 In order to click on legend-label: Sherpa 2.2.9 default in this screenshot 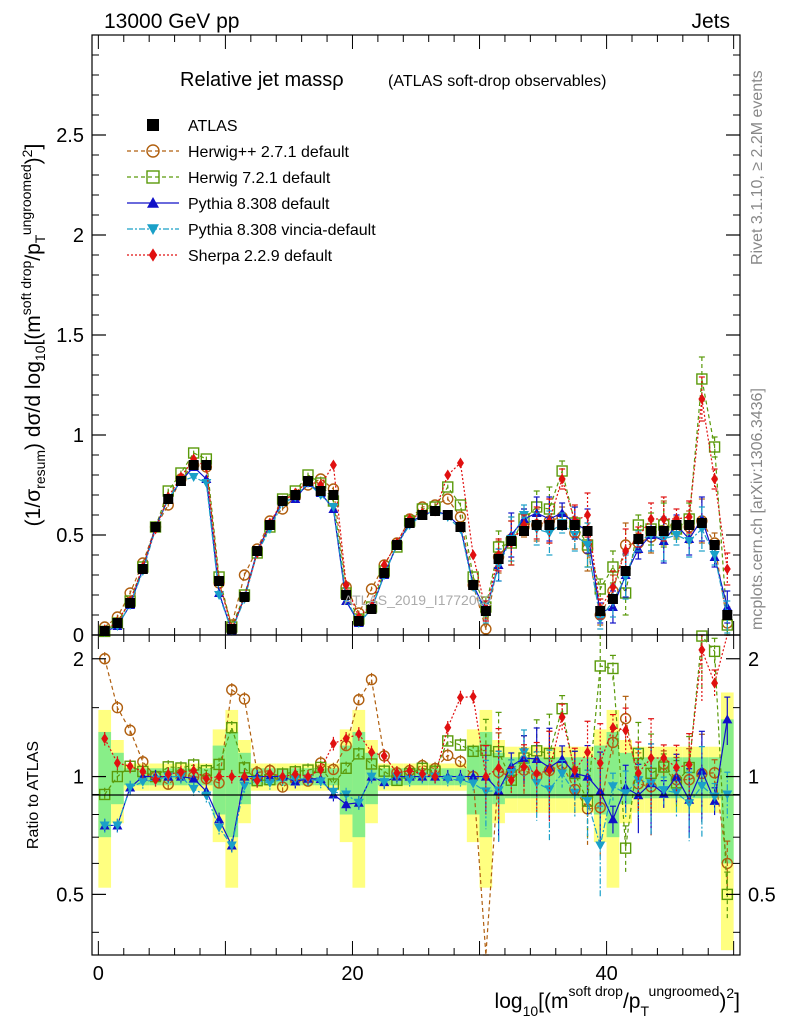, I will do `click(260, 256)`.